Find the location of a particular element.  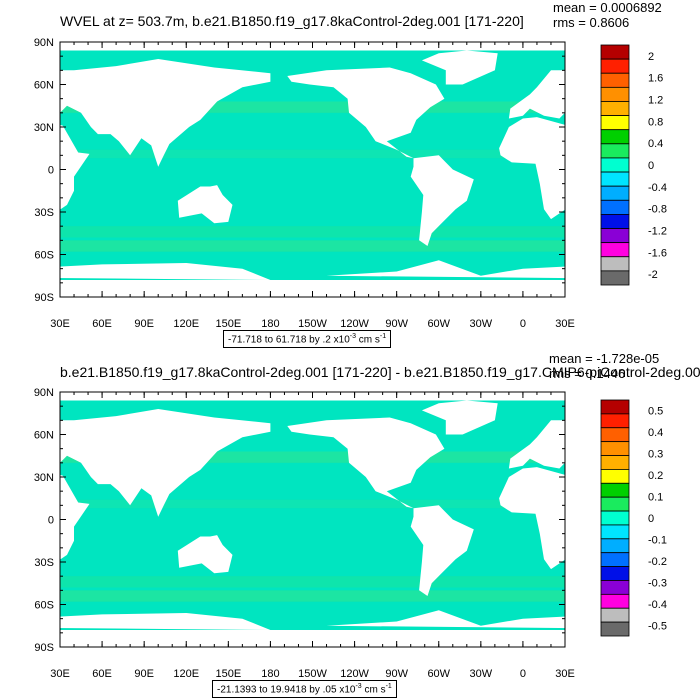

panel2-lon-label: 60W is located at coordinates (438, 674).